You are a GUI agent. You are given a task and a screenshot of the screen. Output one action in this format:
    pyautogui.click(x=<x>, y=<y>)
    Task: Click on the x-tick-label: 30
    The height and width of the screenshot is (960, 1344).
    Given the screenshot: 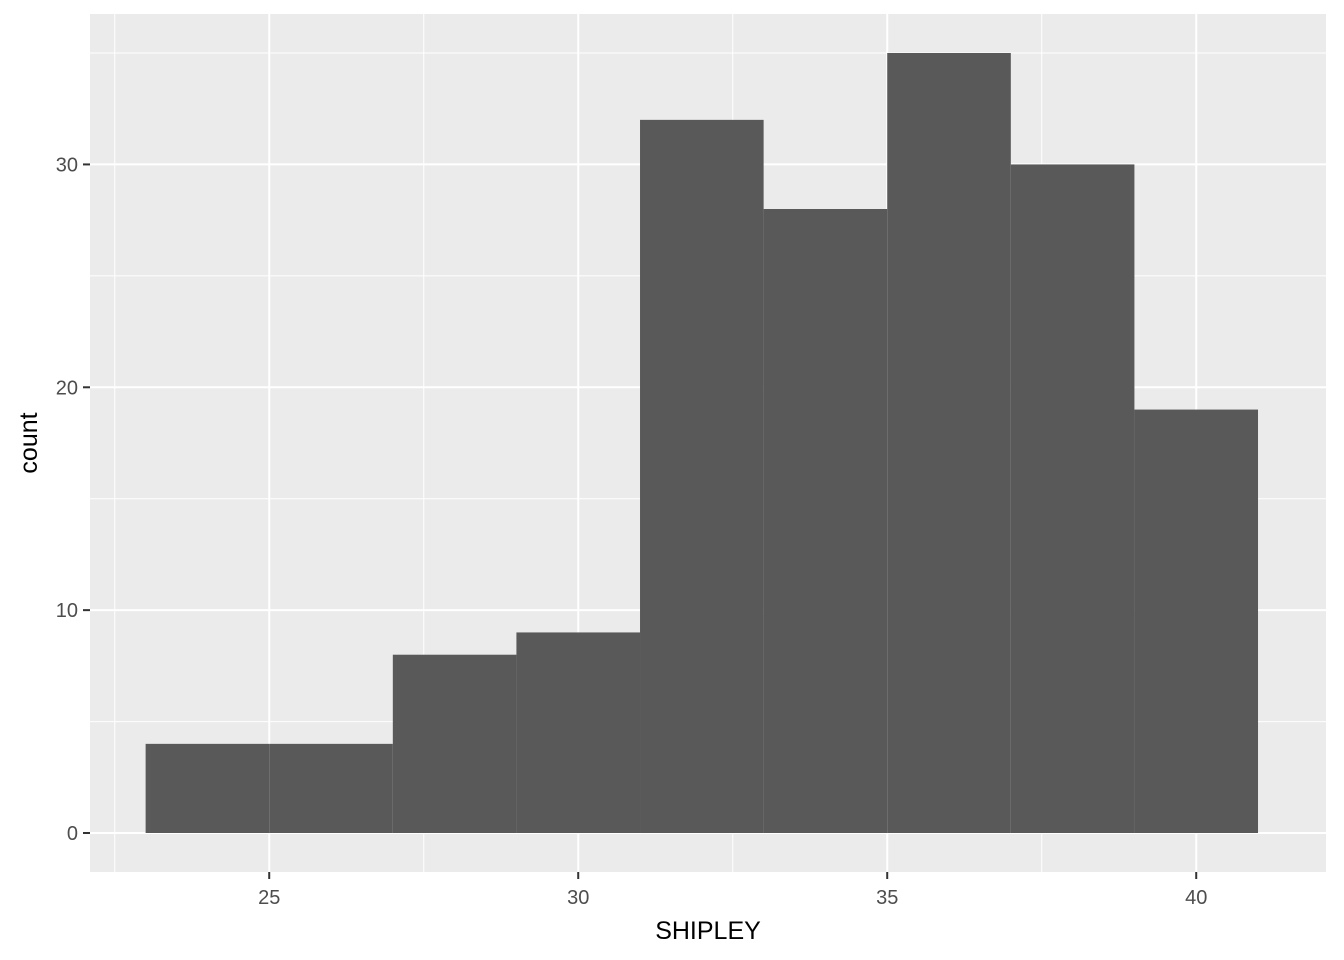 What is the action you would take?
    pyautogui.click(x=578, y=898)
    